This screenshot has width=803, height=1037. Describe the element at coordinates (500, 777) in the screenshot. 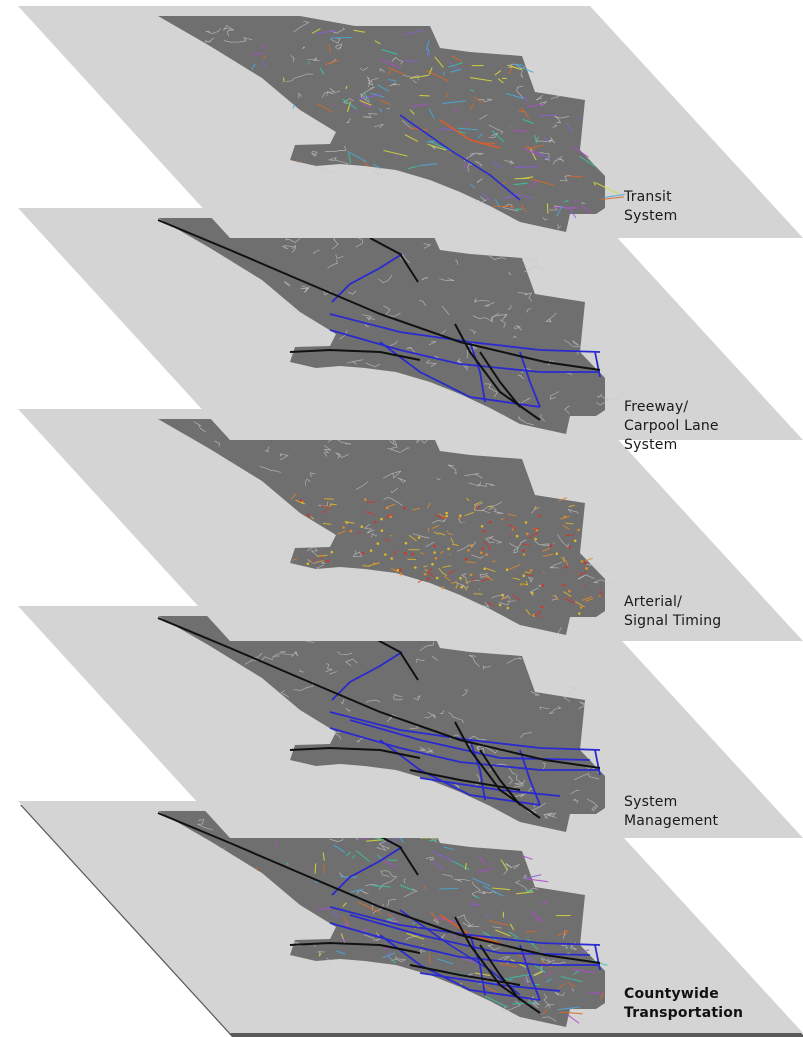

I see `freeway` at that location.